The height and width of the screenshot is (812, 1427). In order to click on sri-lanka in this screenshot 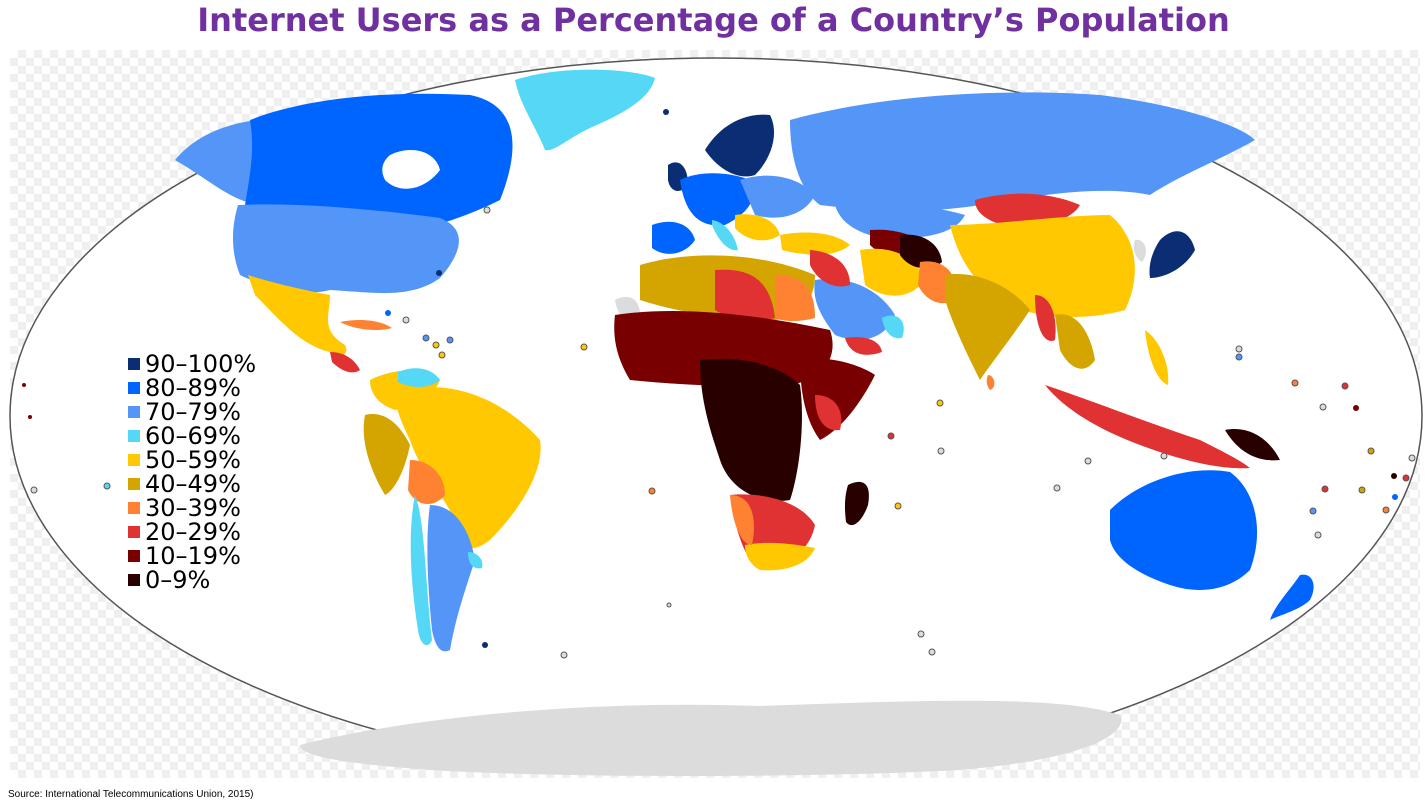, I will do `click(990, 382)`.